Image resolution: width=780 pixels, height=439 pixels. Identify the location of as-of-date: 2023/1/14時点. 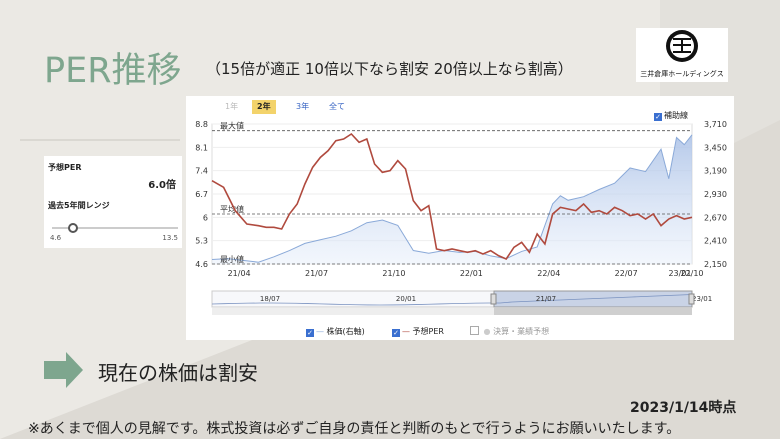
(683, 408).